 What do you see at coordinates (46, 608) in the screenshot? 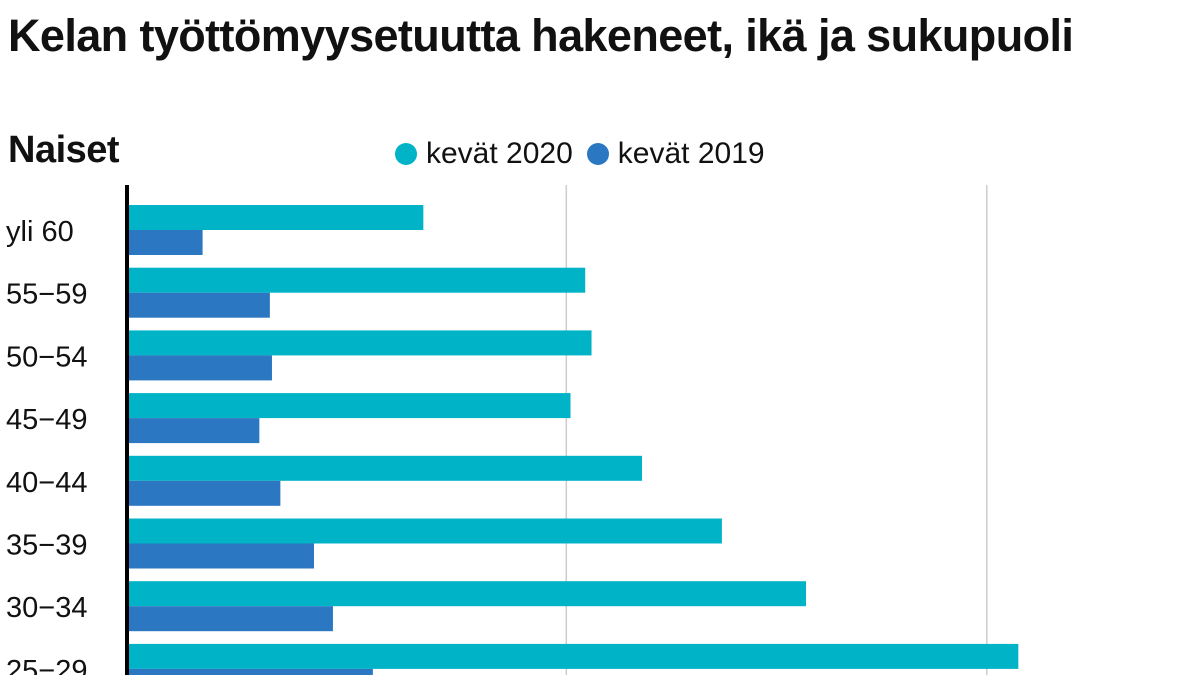
I see `category-label-6: 30−34` at bounding box center [46, 608].